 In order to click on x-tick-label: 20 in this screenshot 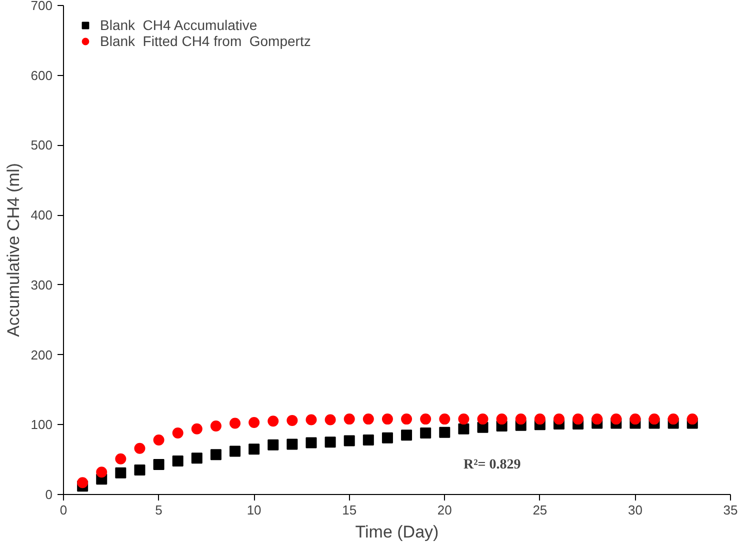, I will do `click(444, 510)`.